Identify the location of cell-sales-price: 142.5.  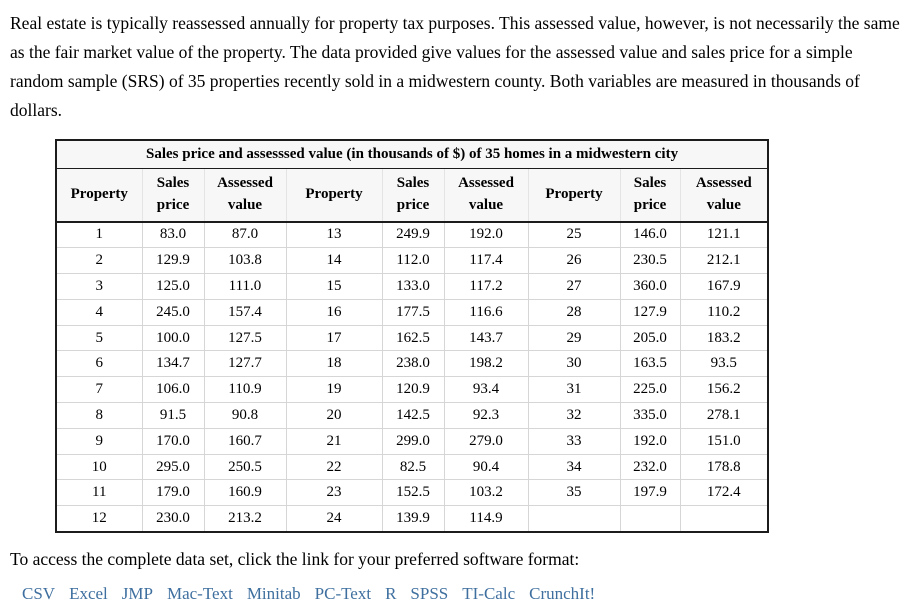
(413, 415).